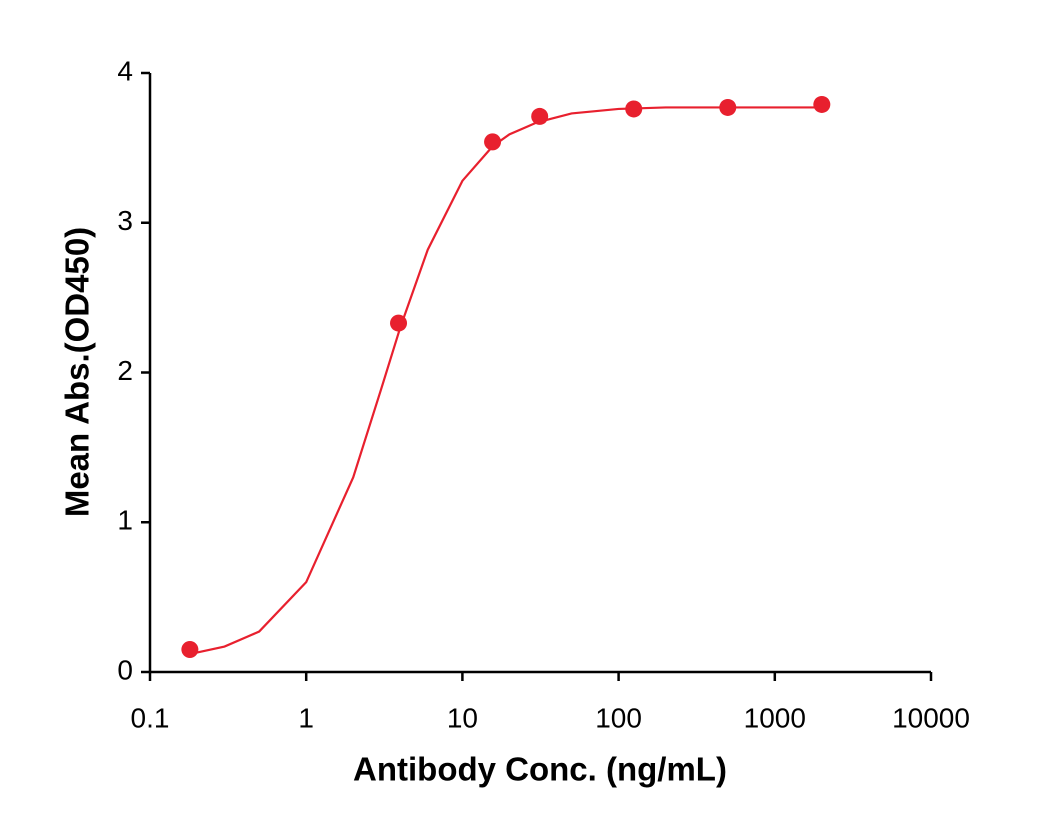  What do you see at coordinates (125, 70) in the screenshot?
I see `y-tick-label: 4` at bounding box center [125, 70].